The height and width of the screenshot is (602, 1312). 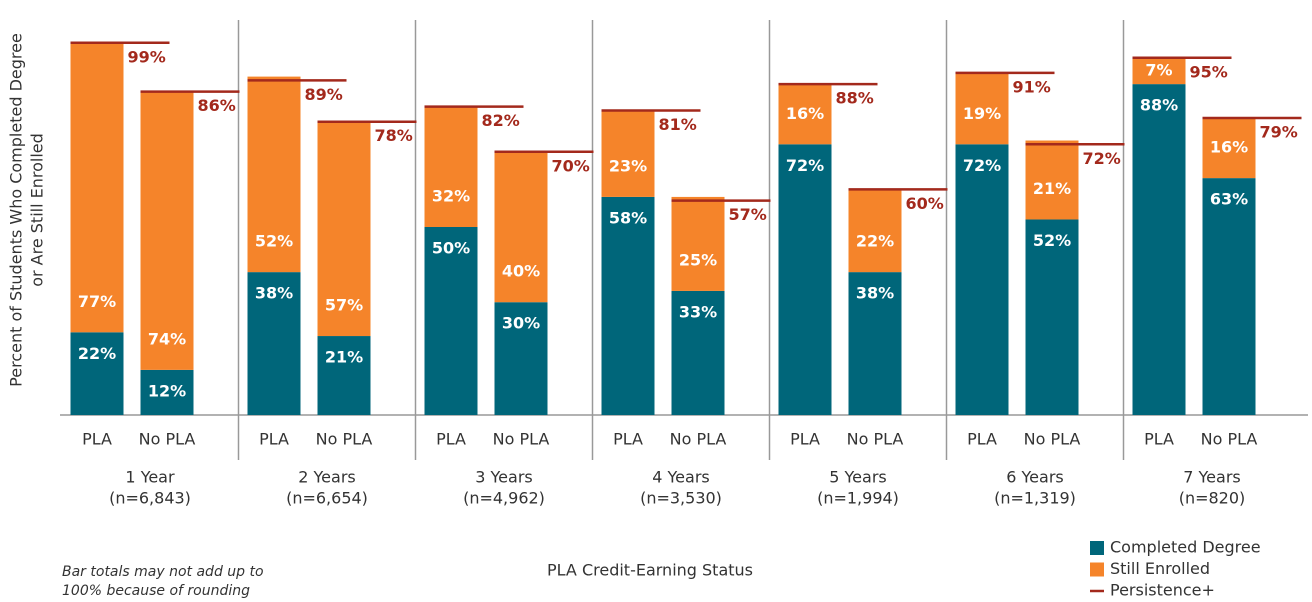 What do you see at coordinates (1279, 131) in the screenshot?
I see `persistence-label: 79%` at bounding box center [1279, 131].